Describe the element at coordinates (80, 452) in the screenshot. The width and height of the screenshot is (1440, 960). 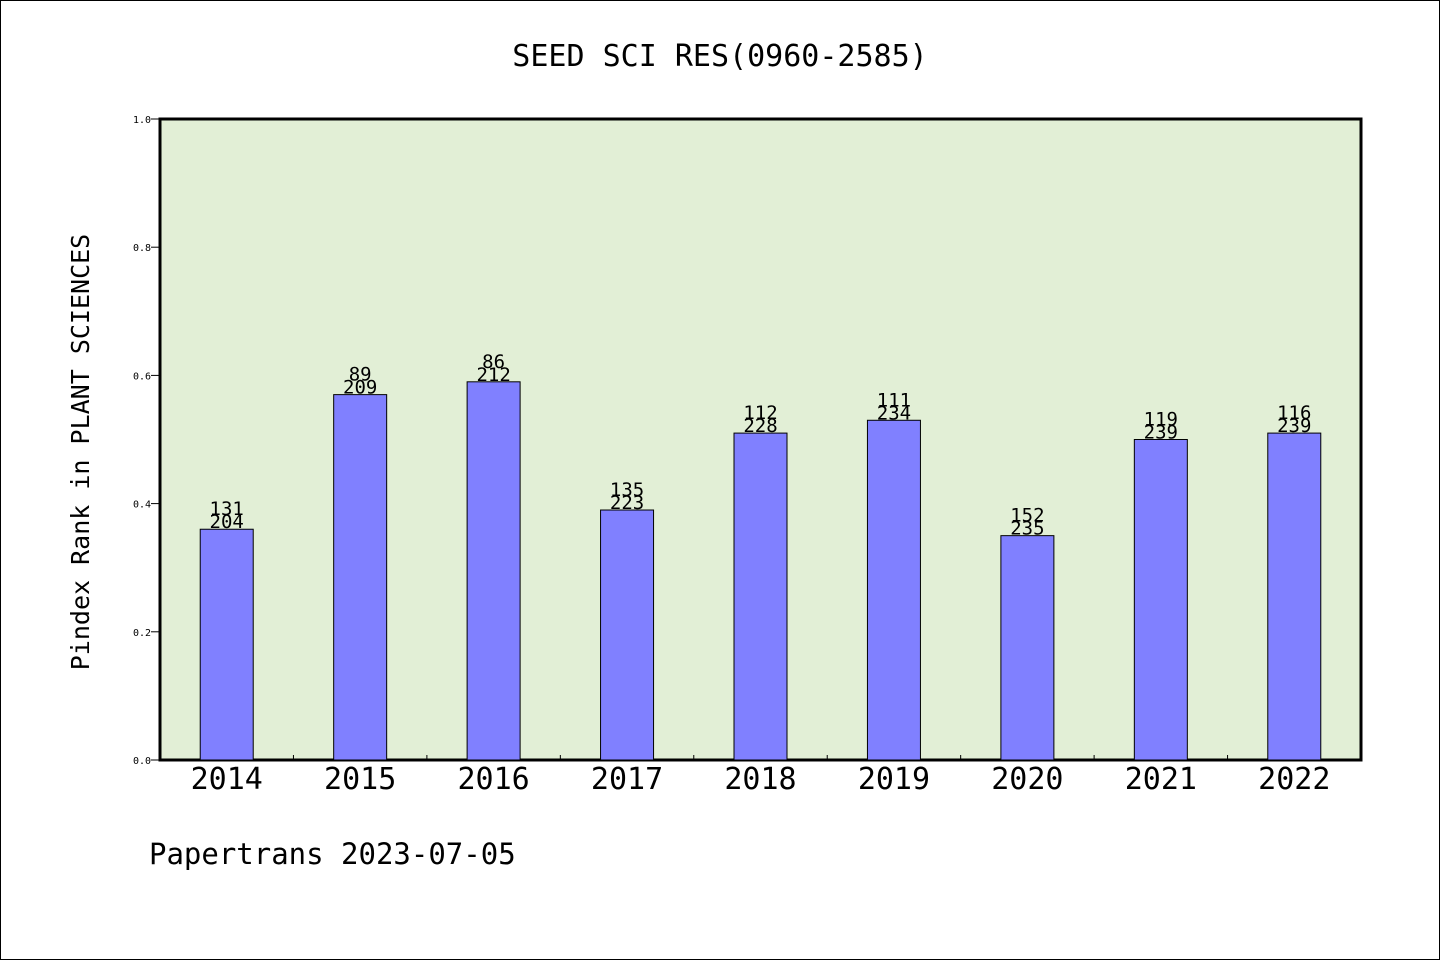
I see `y-axis-label: Pindex Rank in PLANT SCIENCES` at that location.